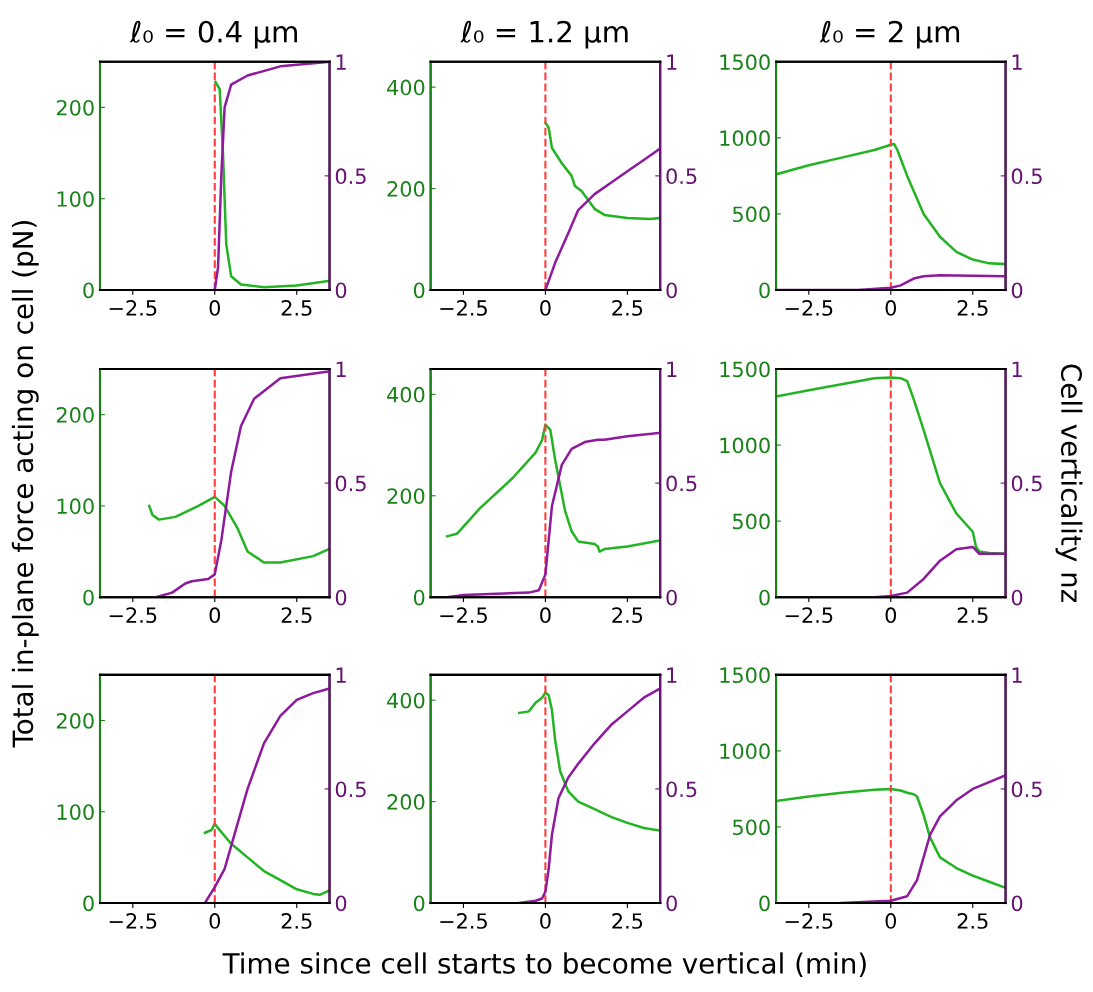 The image size is (1093, 992). What do you see at coordinates (213, 34) in the screenshot?
I see `chart-title: ℓ₀ = 0.4 μm` at bounding box center [213, 34].